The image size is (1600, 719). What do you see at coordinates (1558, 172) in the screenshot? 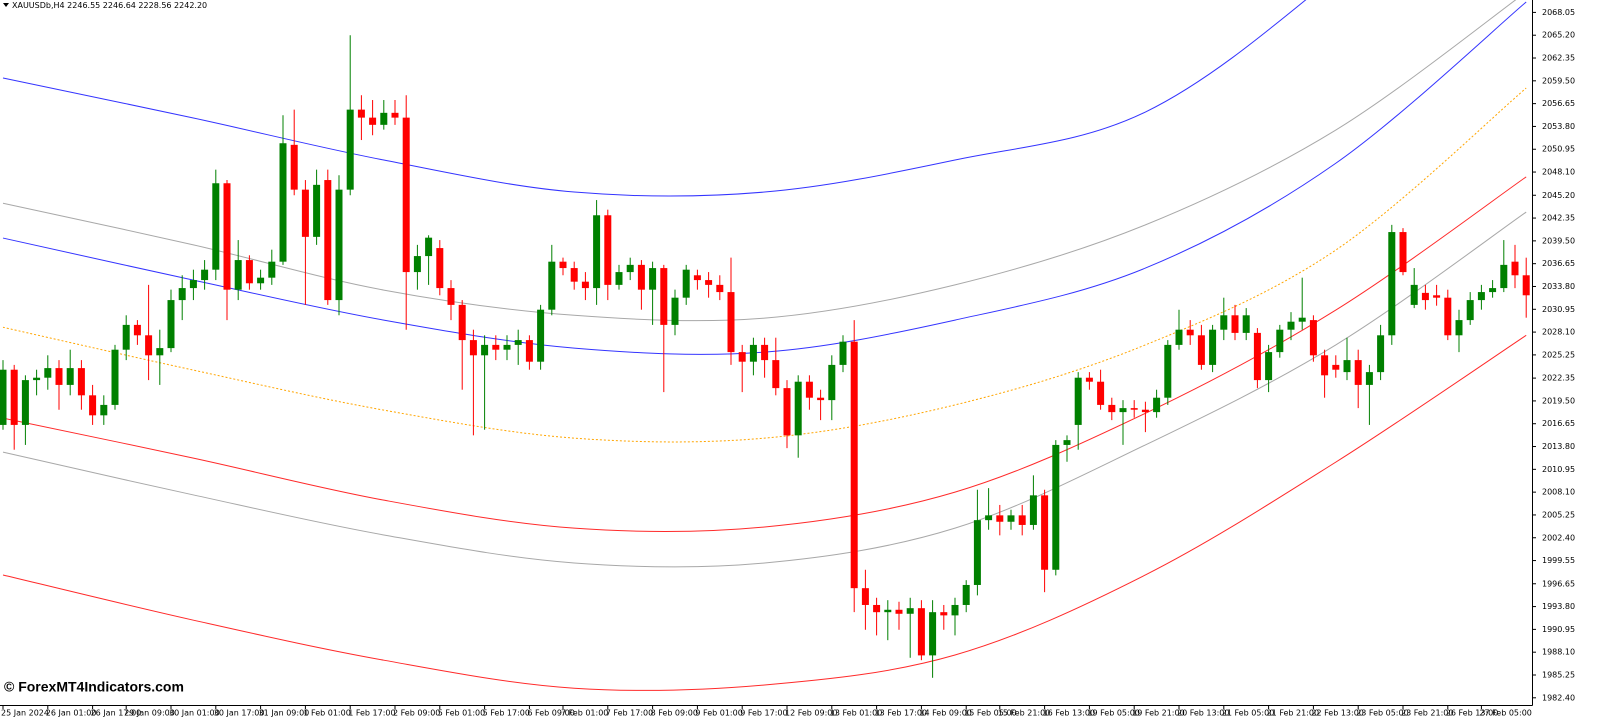
I see `y-tick-label: 2048.10` at bounding box center [1558, 172].